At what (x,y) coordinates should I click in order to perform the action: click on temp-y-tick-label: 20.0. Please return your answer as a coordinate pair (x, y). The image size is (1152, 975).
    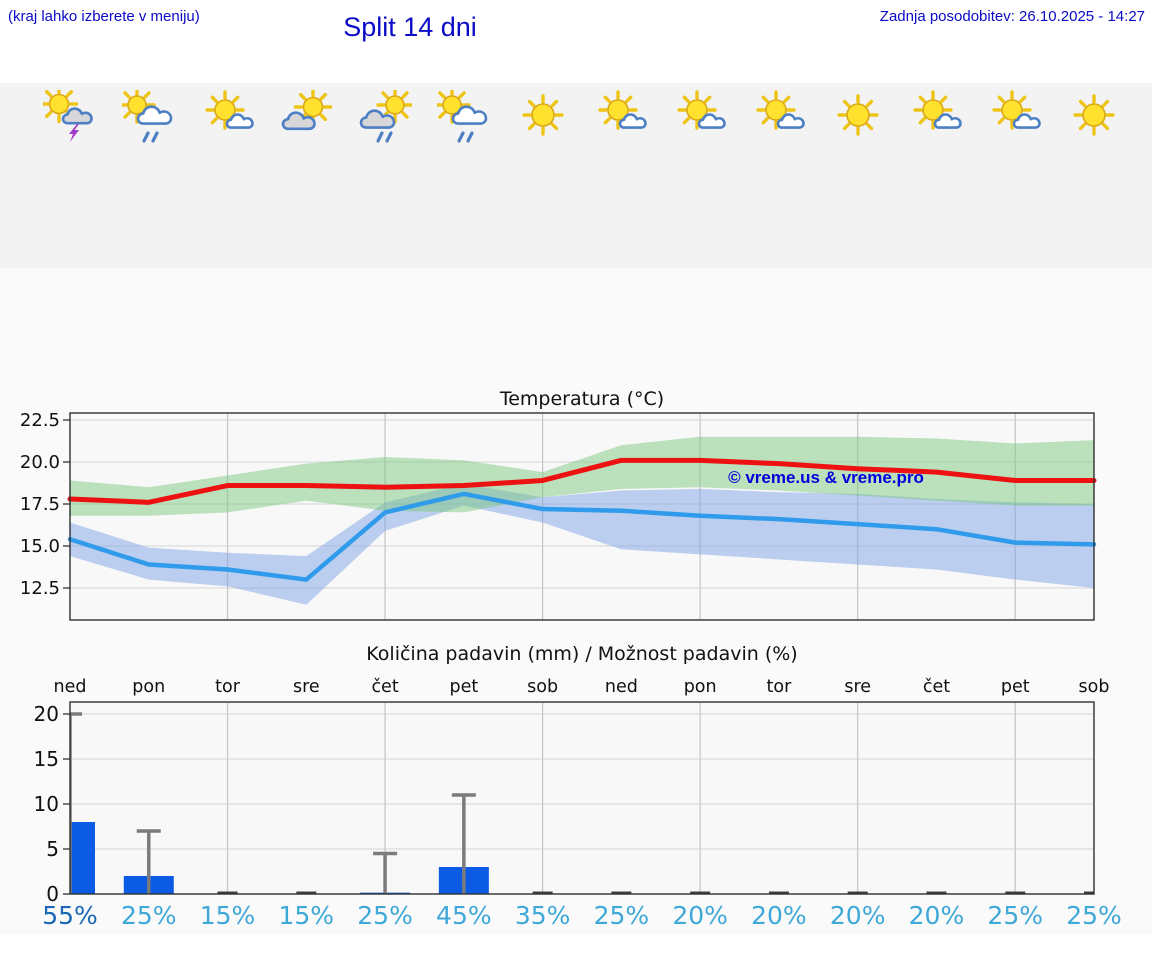
    Looking at the image, I should click on (40, 462).